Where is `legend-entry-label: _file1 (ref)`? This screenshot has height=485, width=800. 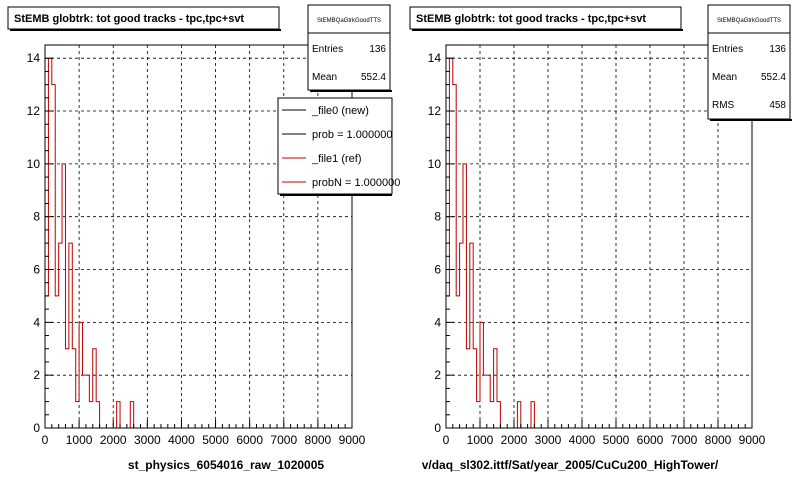 legend-entry-label: _file1 (ref) is located at coordinates (336, 159).